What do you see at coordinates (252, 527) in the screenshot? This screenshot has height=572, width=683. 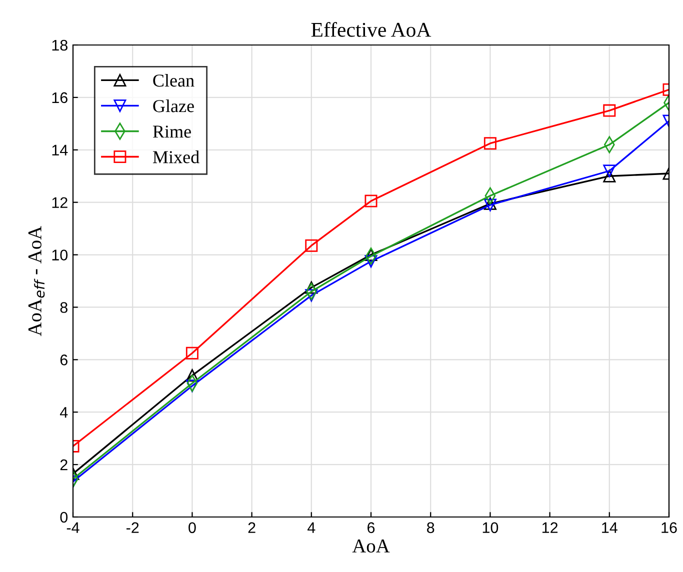 I see `x-tick-label: 2` at bounding box center [252, 527].